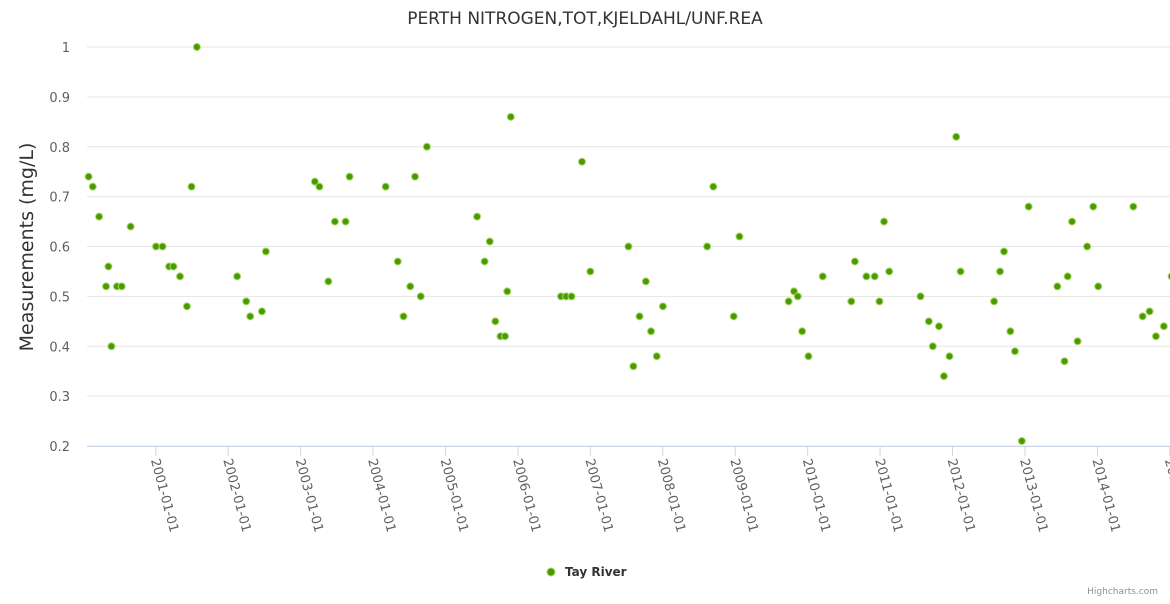  I want to click on y-tick-label: 0.2, so click(59, 447).